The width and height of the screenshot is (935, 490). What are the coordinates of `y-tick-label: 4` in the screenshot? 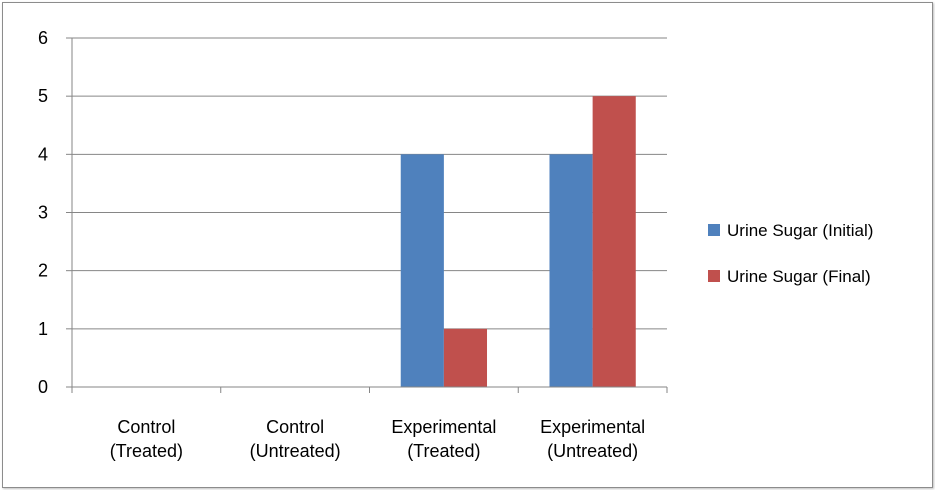 It's located at (43, 154).